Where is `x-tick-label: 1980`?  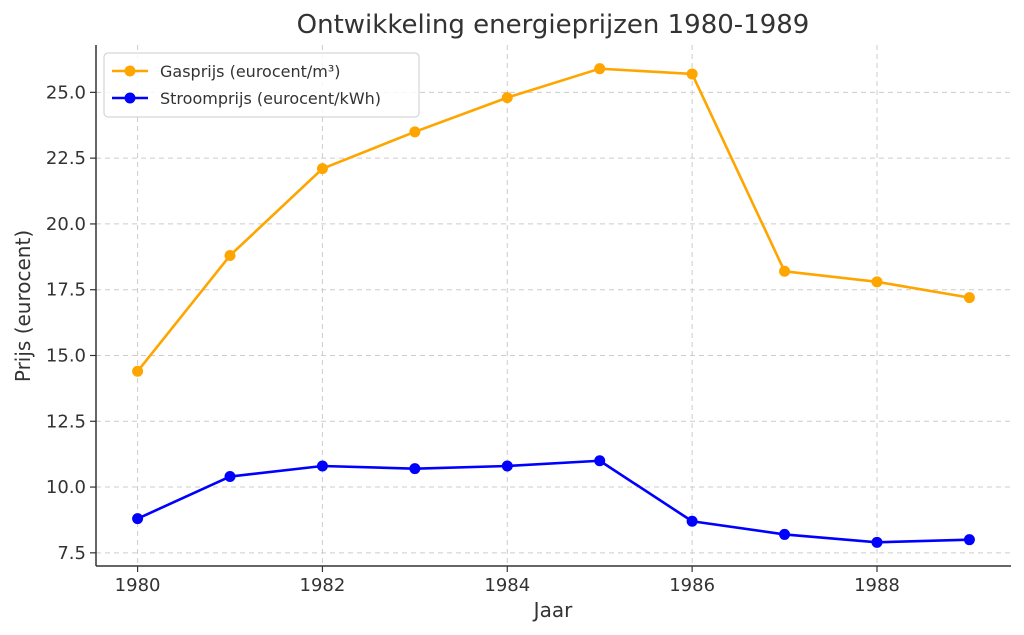
x-tick-label: 1980 is located at coordinates (138, 585).